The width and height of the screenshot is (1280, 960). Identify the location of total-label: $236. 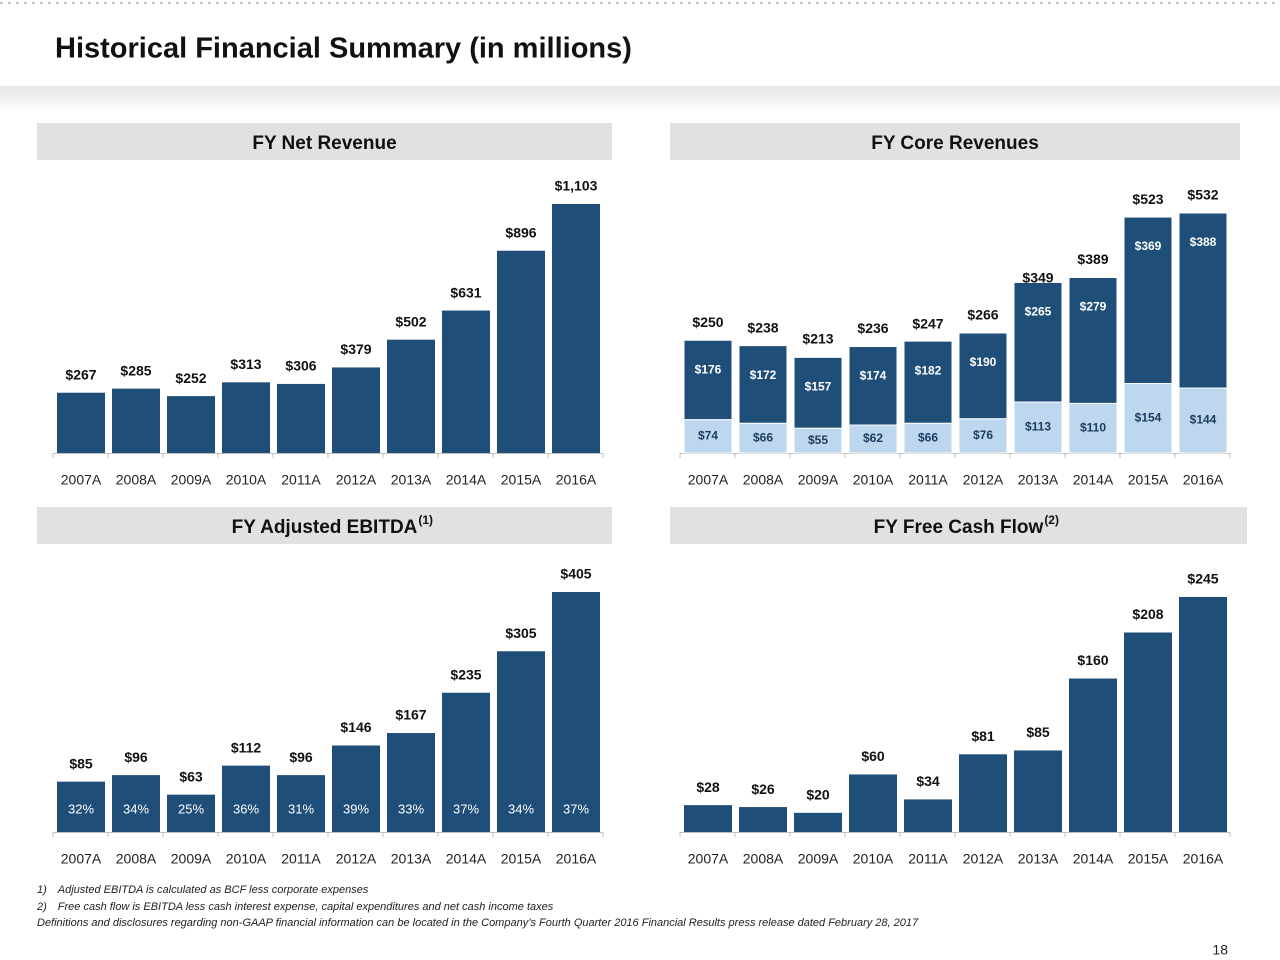
(872, 328).